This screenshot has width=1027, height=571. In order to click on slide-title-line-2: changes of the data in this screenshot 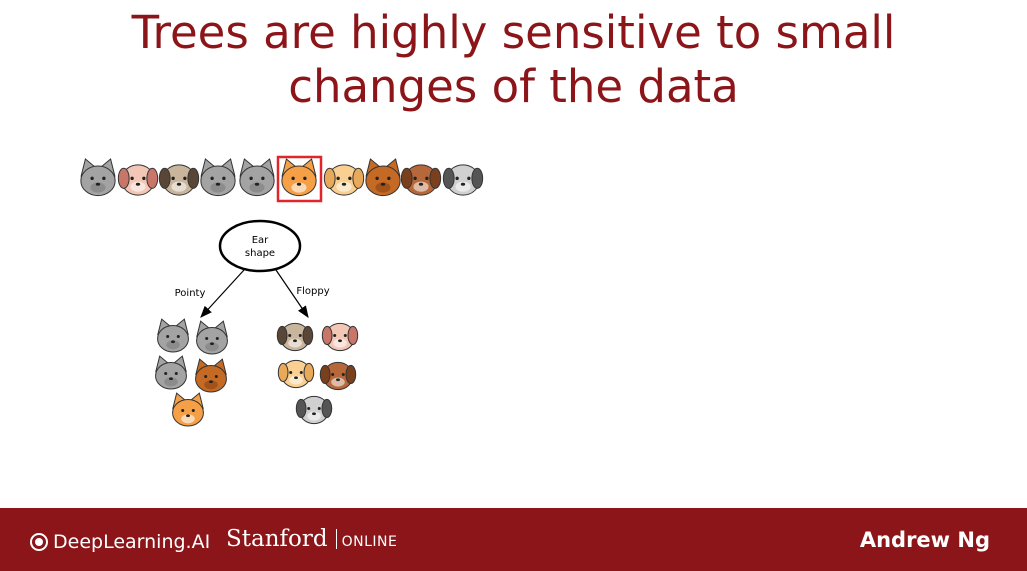, I will do `click(513, 86)`.